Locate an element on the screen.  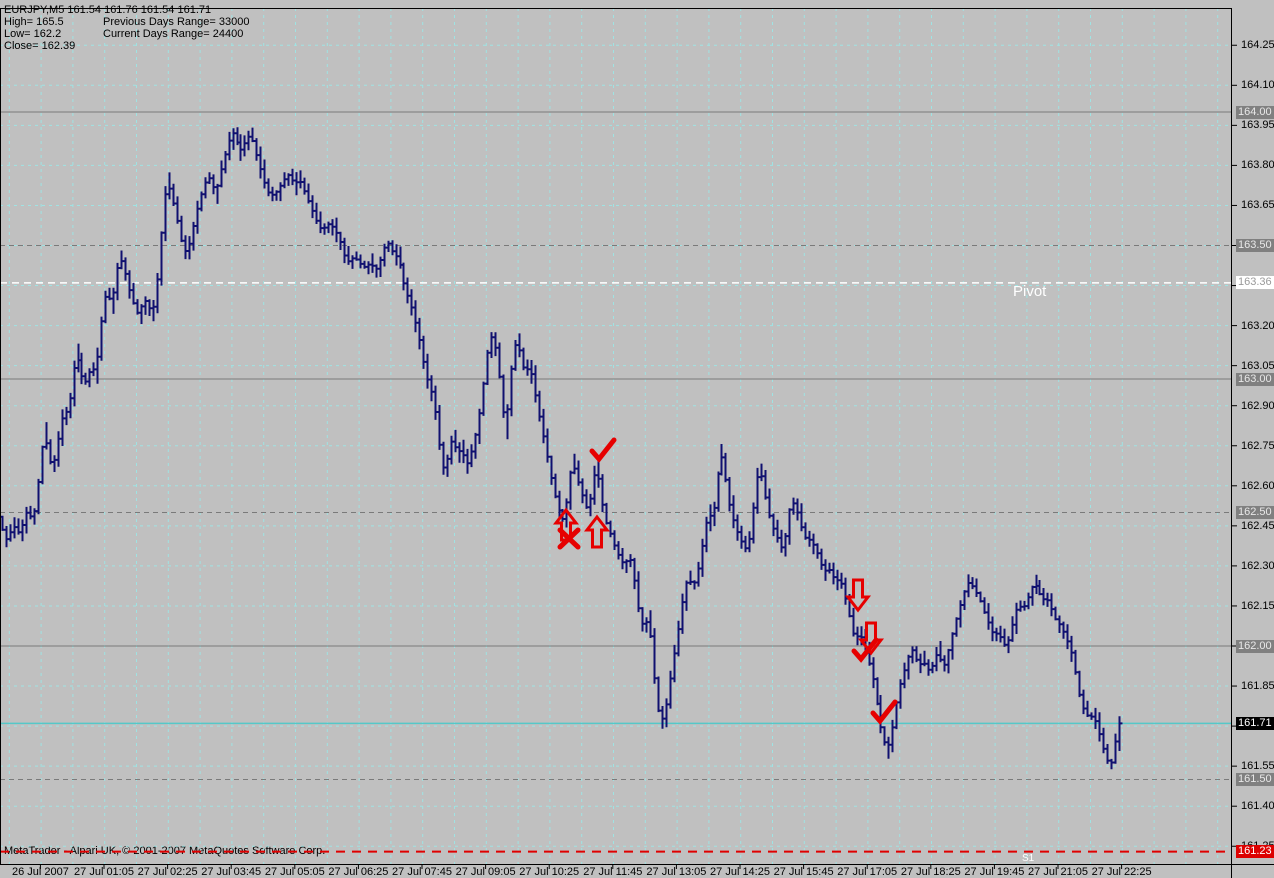
time-tick-label: 27 Jul 02:25 is located at coordinates (167, 872).